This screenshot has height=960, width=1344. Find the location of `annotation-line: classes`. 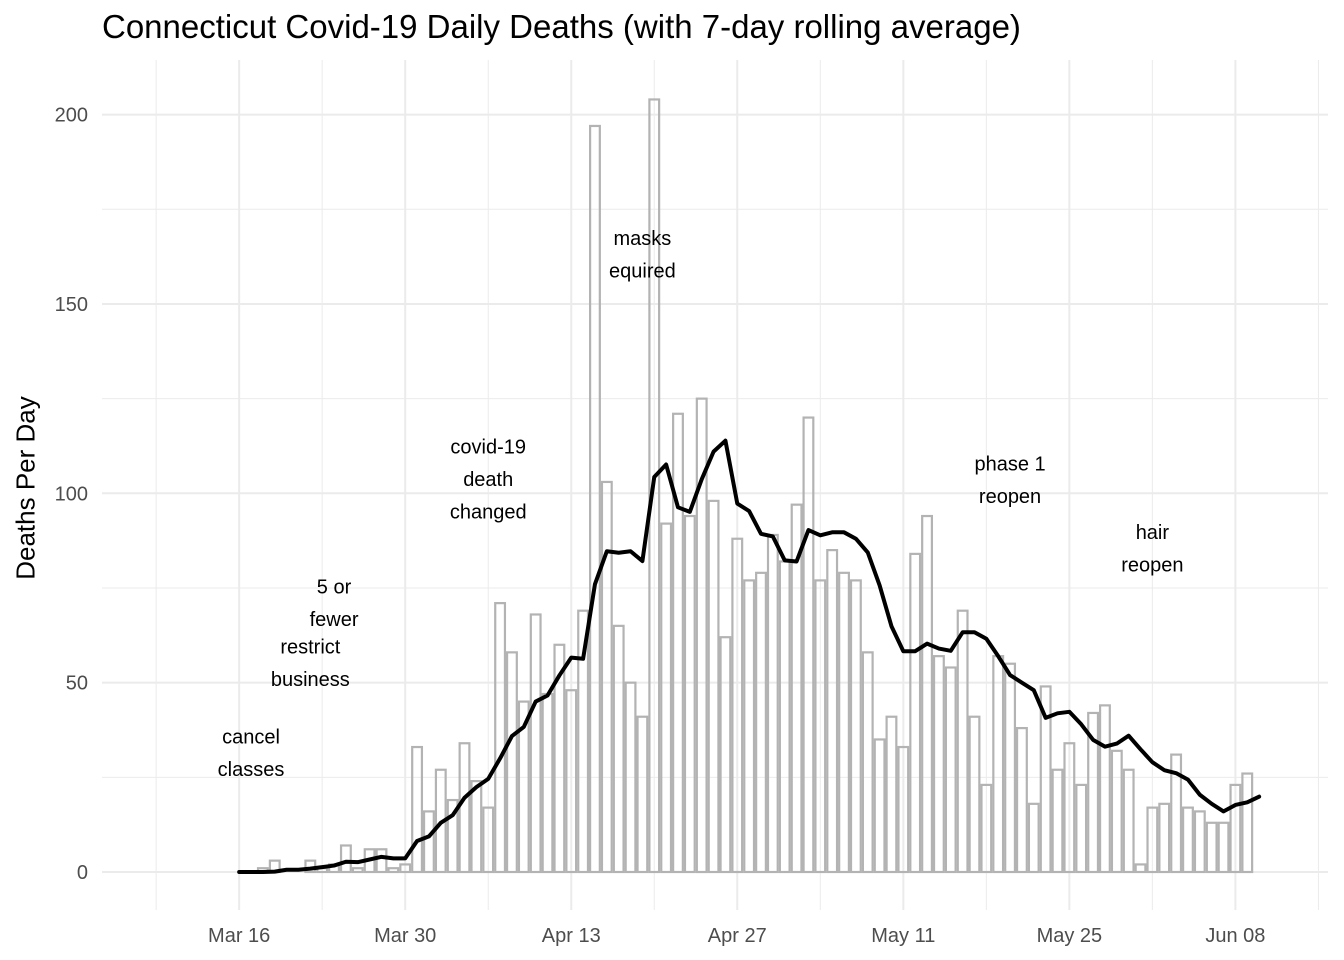

annotation-line: classes is located at coordinates (251, 770).